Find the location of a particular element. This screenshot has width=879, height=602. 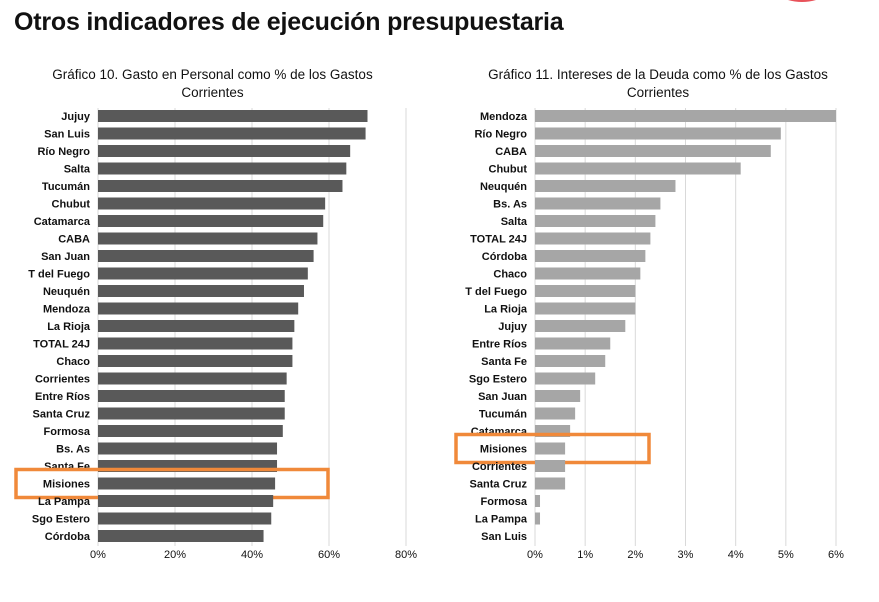

tick-label: 1% is located at coordinates (585, 555).